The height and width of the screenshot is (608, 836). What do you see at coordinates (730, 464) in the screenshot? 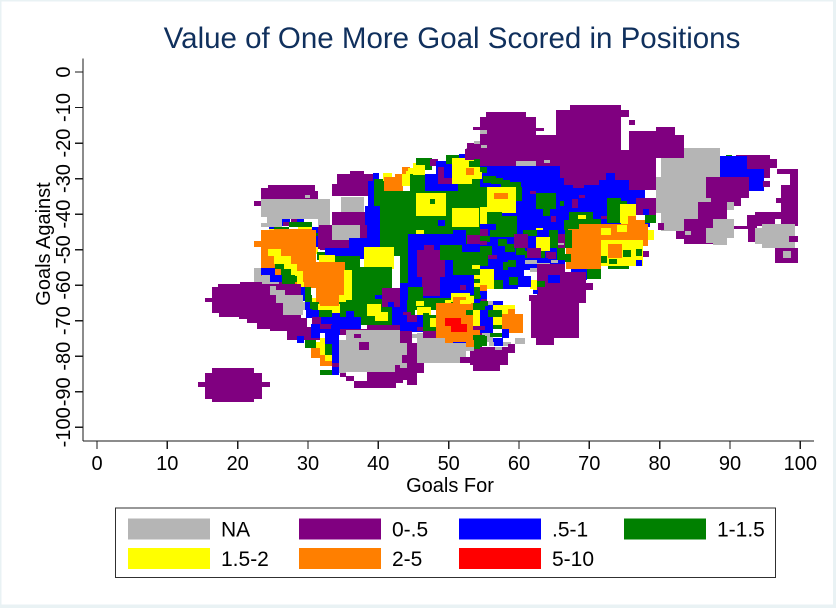
I see `svg-text: 90` at bounding box center [730, 464].